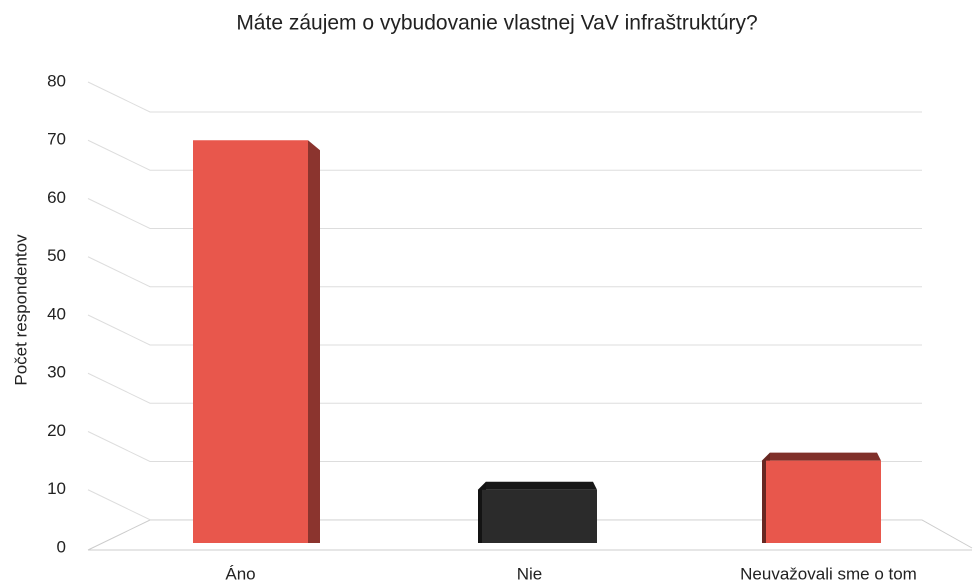  Describe the element at coordinates (20, 310) in the screenshot. I see `y-axis-label: Počet respondentov` at that location.